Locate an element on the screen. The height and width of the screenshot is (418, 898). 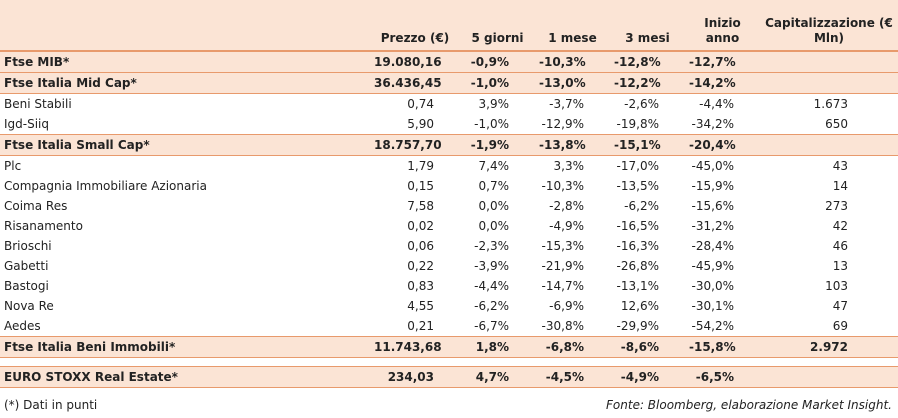
row-label: Brioschi is located at coordinates (28, 246).